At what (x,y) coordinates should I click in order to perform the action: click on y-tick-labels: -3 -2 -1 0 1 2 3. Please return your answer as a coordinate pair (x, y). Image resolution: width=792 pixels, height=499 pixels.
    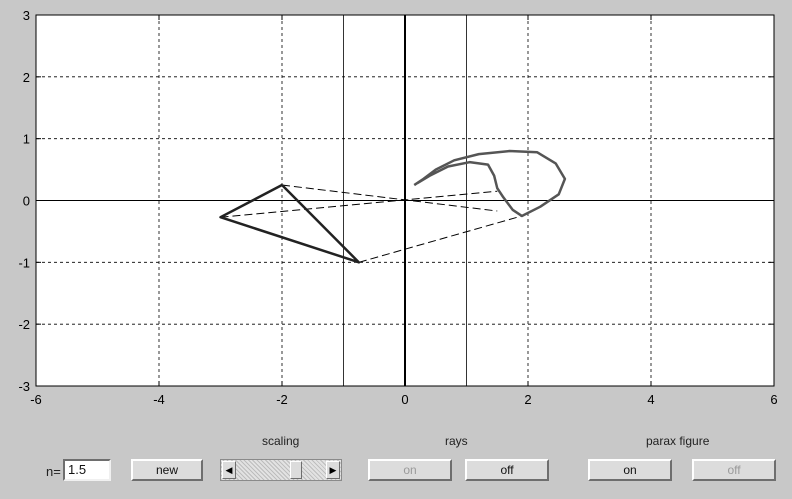
    Looking at the image, I should click on (24, 201).